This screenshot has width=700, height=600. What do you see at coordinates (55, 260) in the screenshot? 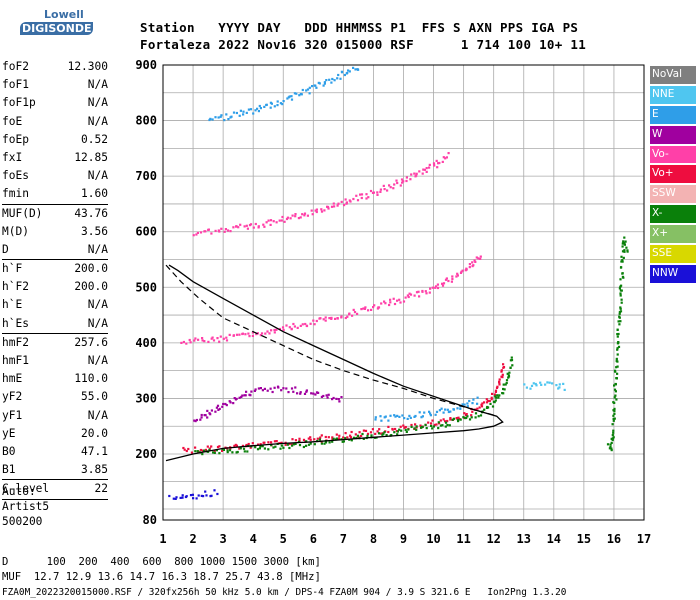
I see `divider` at bounding box center [55, 260].